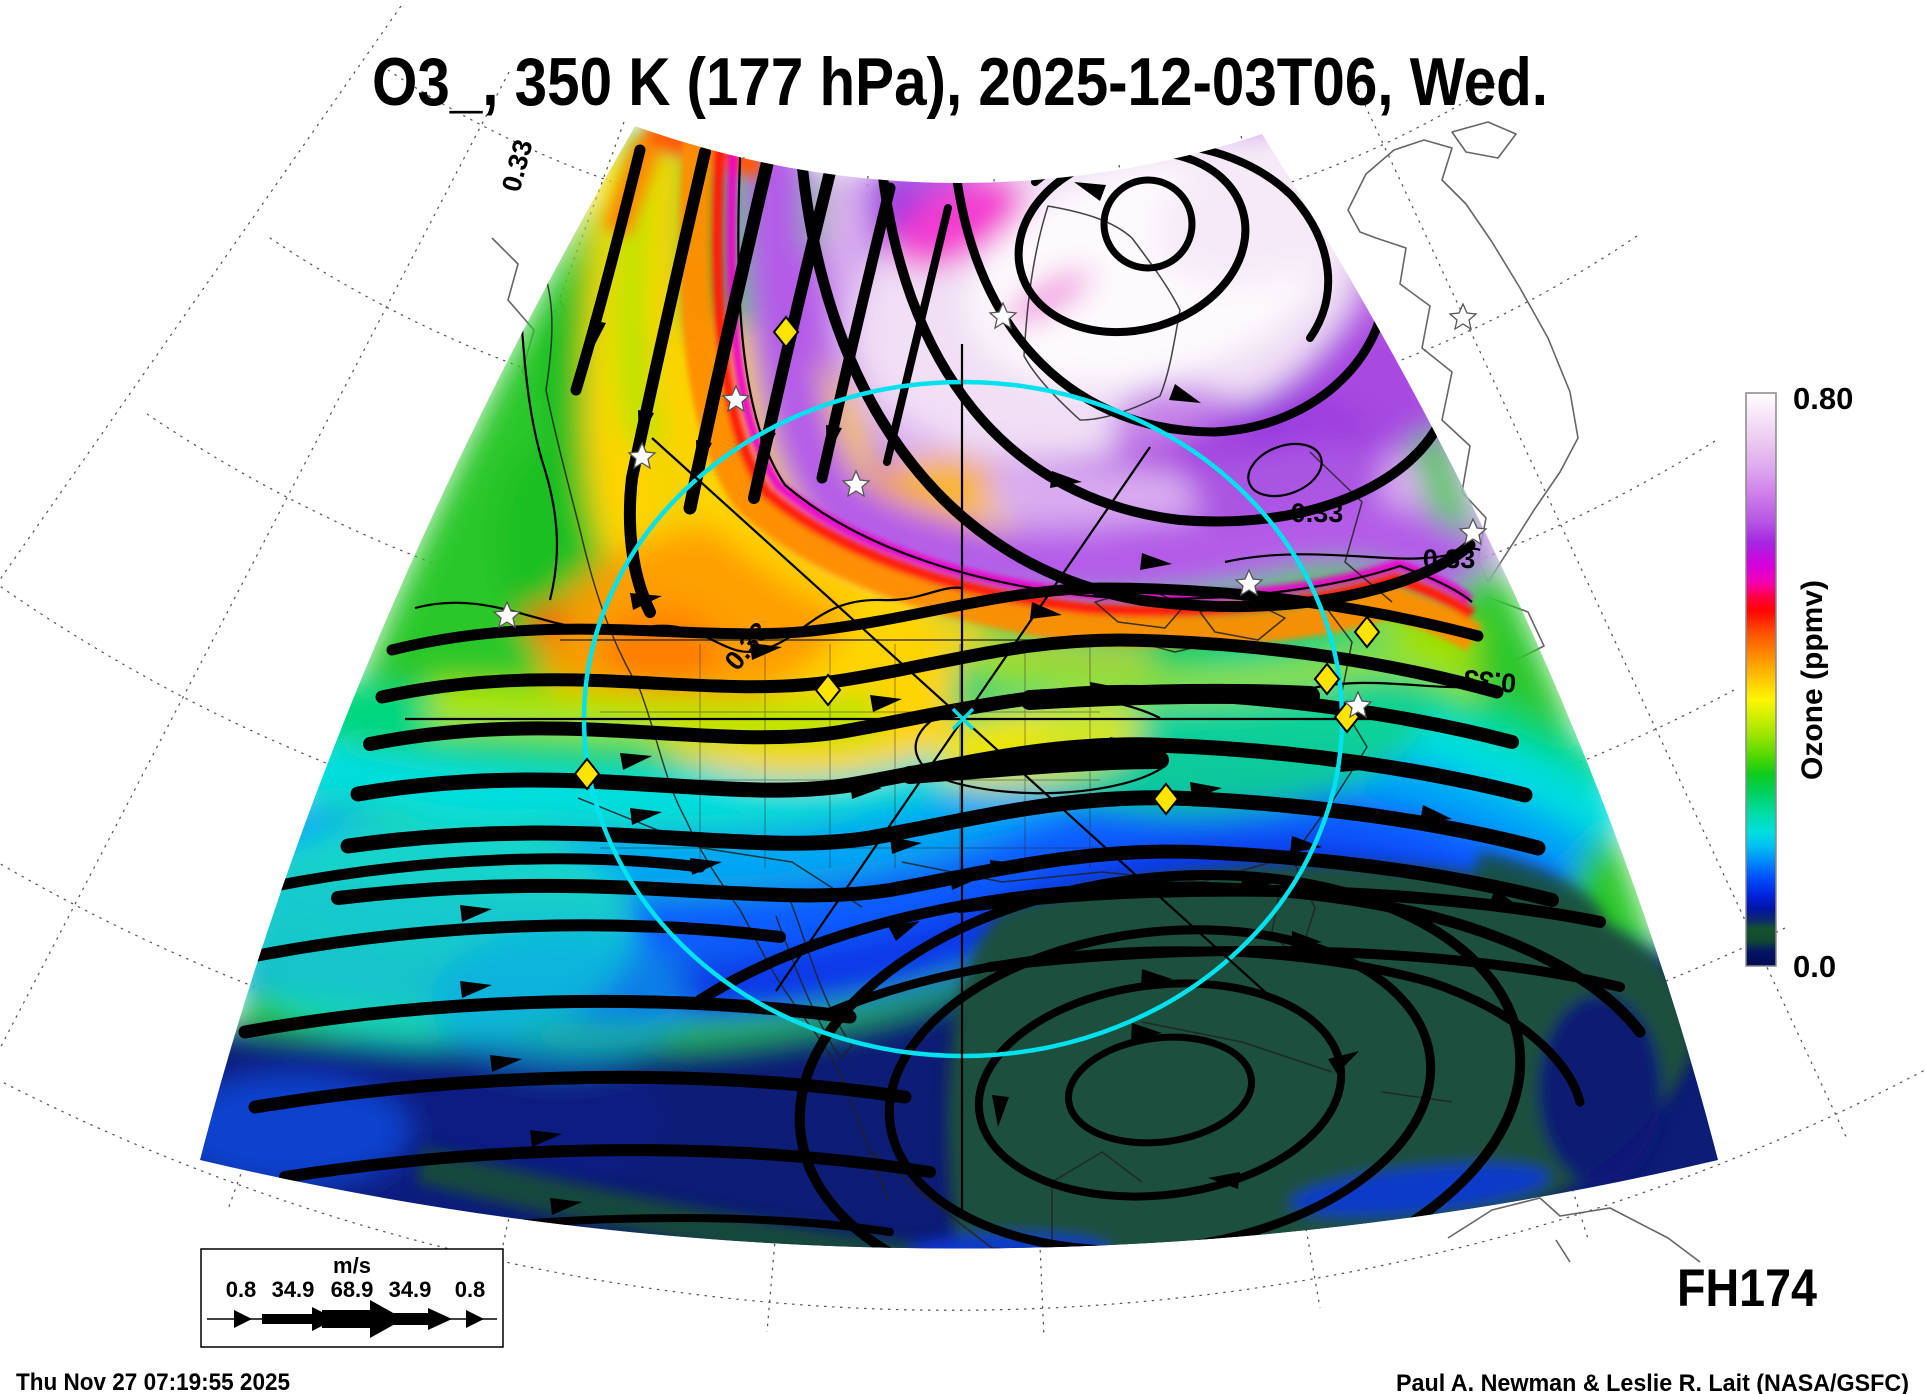 This screenshot has height=1394, width=1926. Describe the element at coordinates (1814, 966) in the screenshot. I see `svg-text: 0.0` at that location.